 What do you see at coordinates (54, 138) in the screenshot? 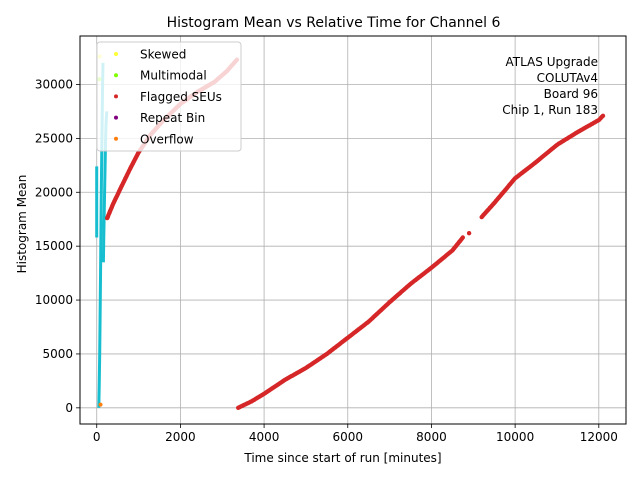
I see `y-tick-label: 25000` at bounding box center [54, 138].